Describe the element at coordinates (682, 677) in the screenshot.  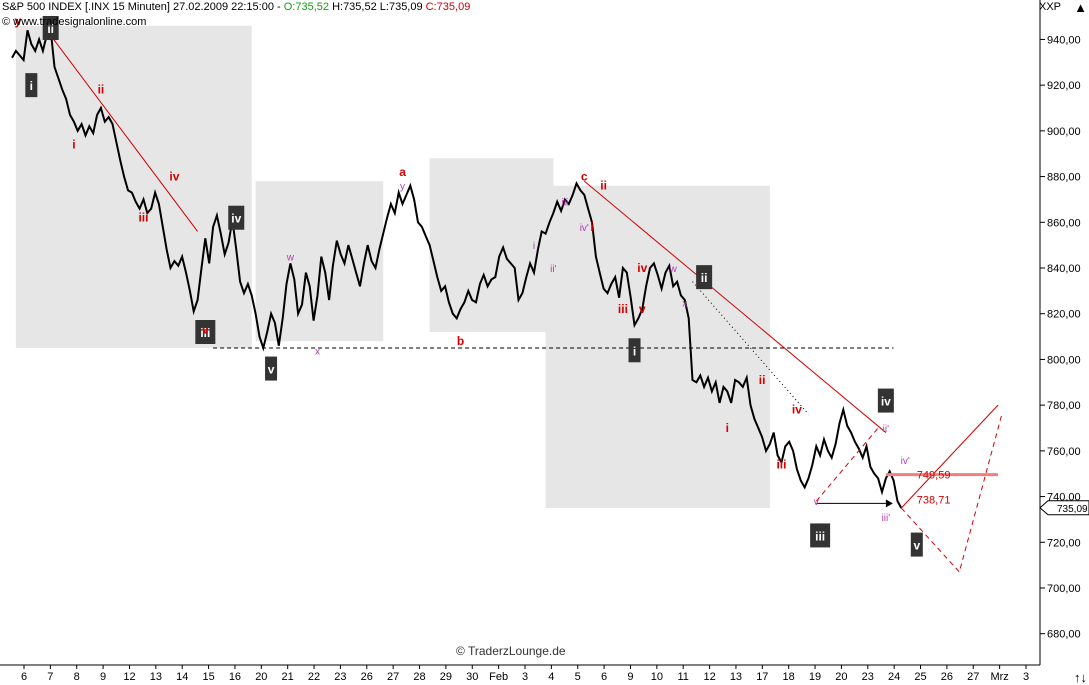
I see `x-tick-label: 11` at that location.